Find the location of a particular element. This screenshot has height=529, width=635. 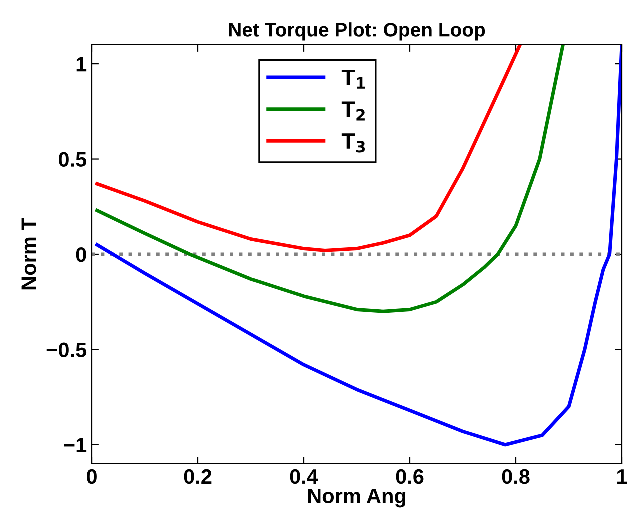

x-tick-label: 0.8 is located at coordinates (516, 476).